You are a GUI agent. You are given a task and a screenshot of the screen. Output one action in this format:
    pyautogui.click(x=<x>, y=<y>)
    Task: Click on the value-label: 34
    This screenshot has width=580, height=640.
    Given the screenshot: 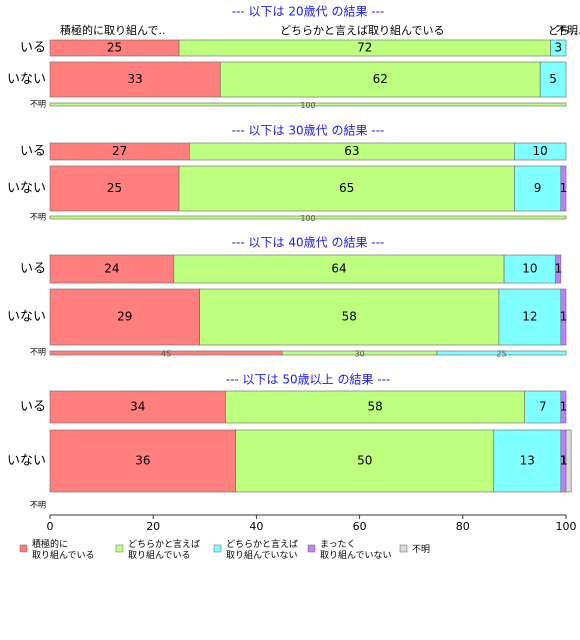 What is the action you would take?
    pyautogui.click(x=137, y=407)
    